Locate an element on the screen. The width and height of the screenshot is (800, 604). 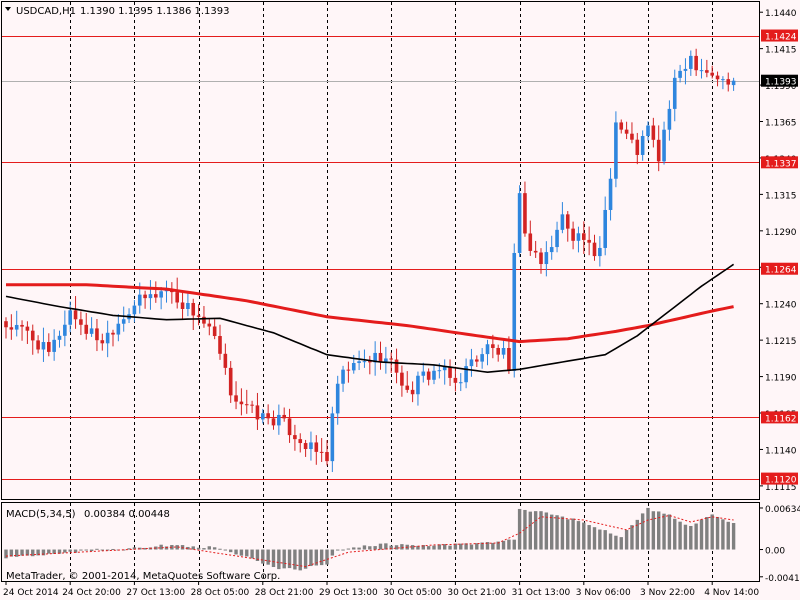
macd-signal-line is located at coordinates (369, 541).